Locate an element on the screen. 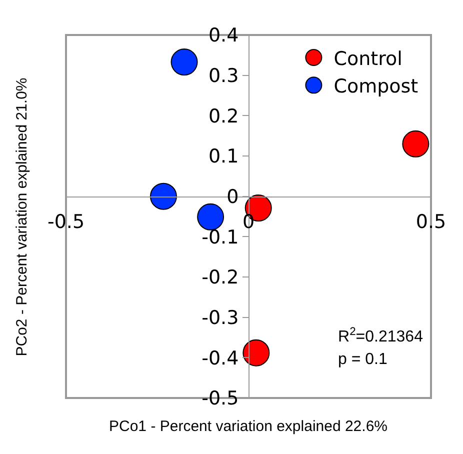 The width and height of the screenshot is (463, 454). y-tick-label: -0.5 is located at coordinates (220, 399).